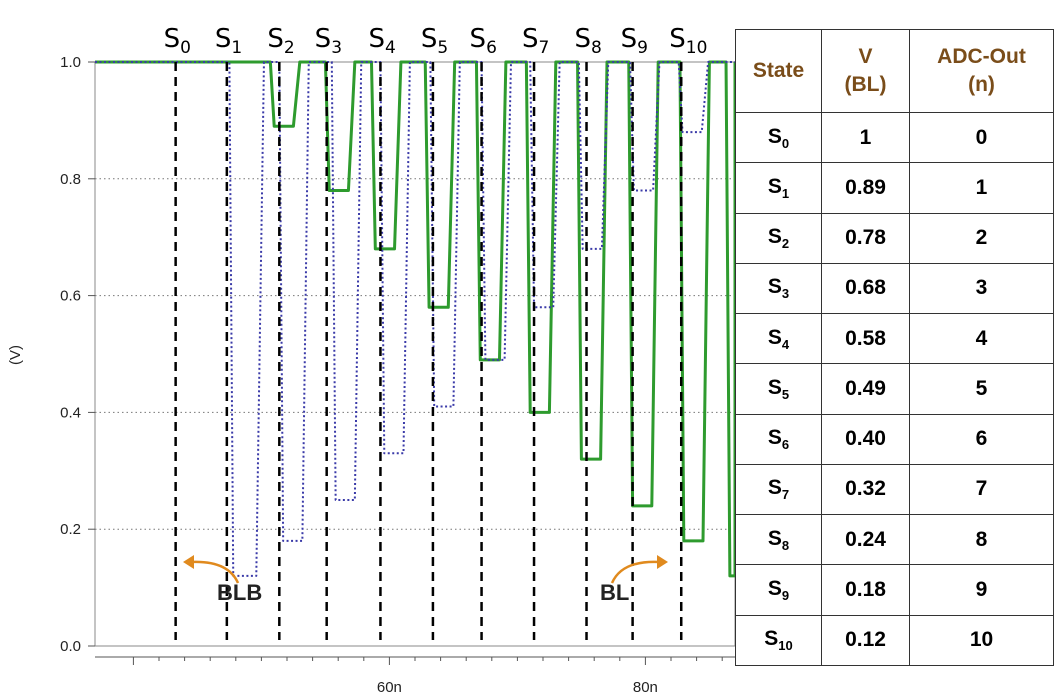 This screenshot has height=700, width=1054. Describe the element at coordinates (70, 412) in the screenshot. I see `y-tick-label: 0.4` at that location.